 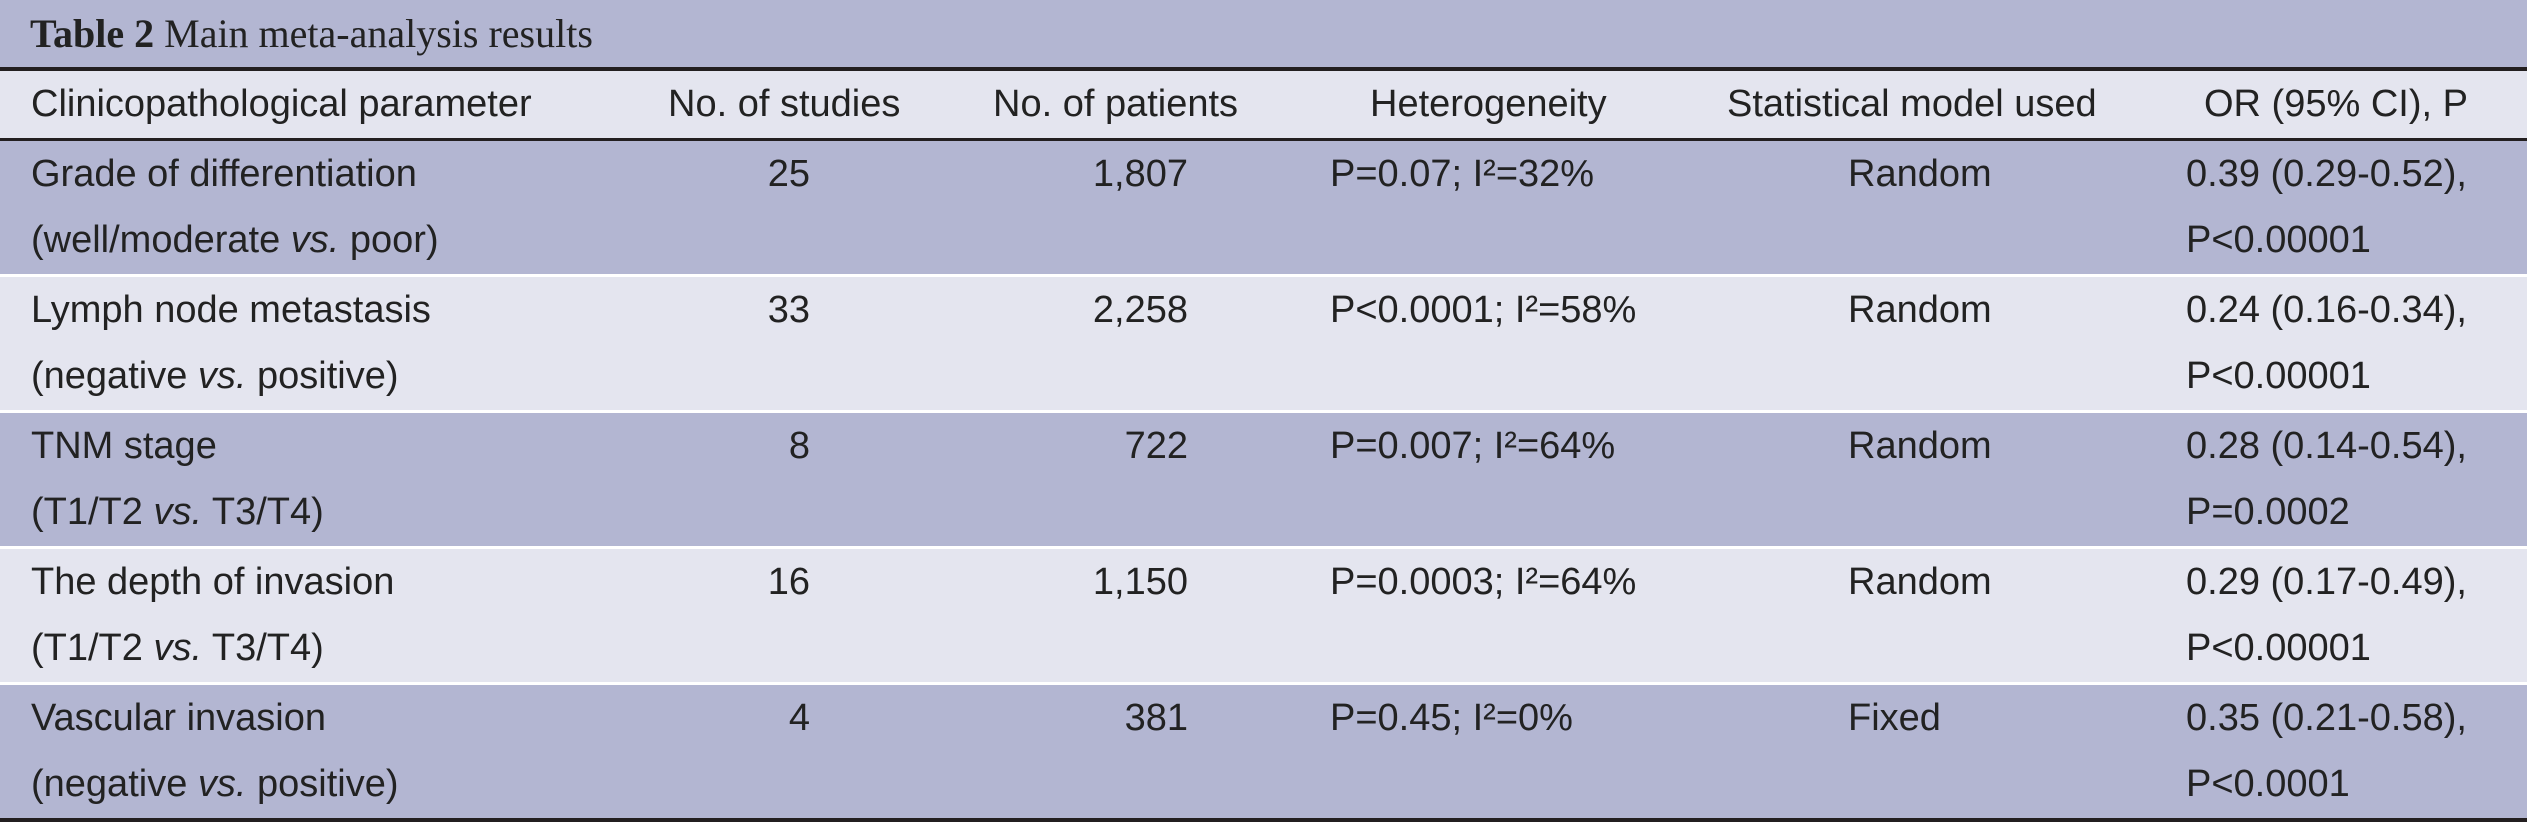 I want to click on heterogeneity-cell: P=0.007; I²=64%, so click(x=1473, y=446).